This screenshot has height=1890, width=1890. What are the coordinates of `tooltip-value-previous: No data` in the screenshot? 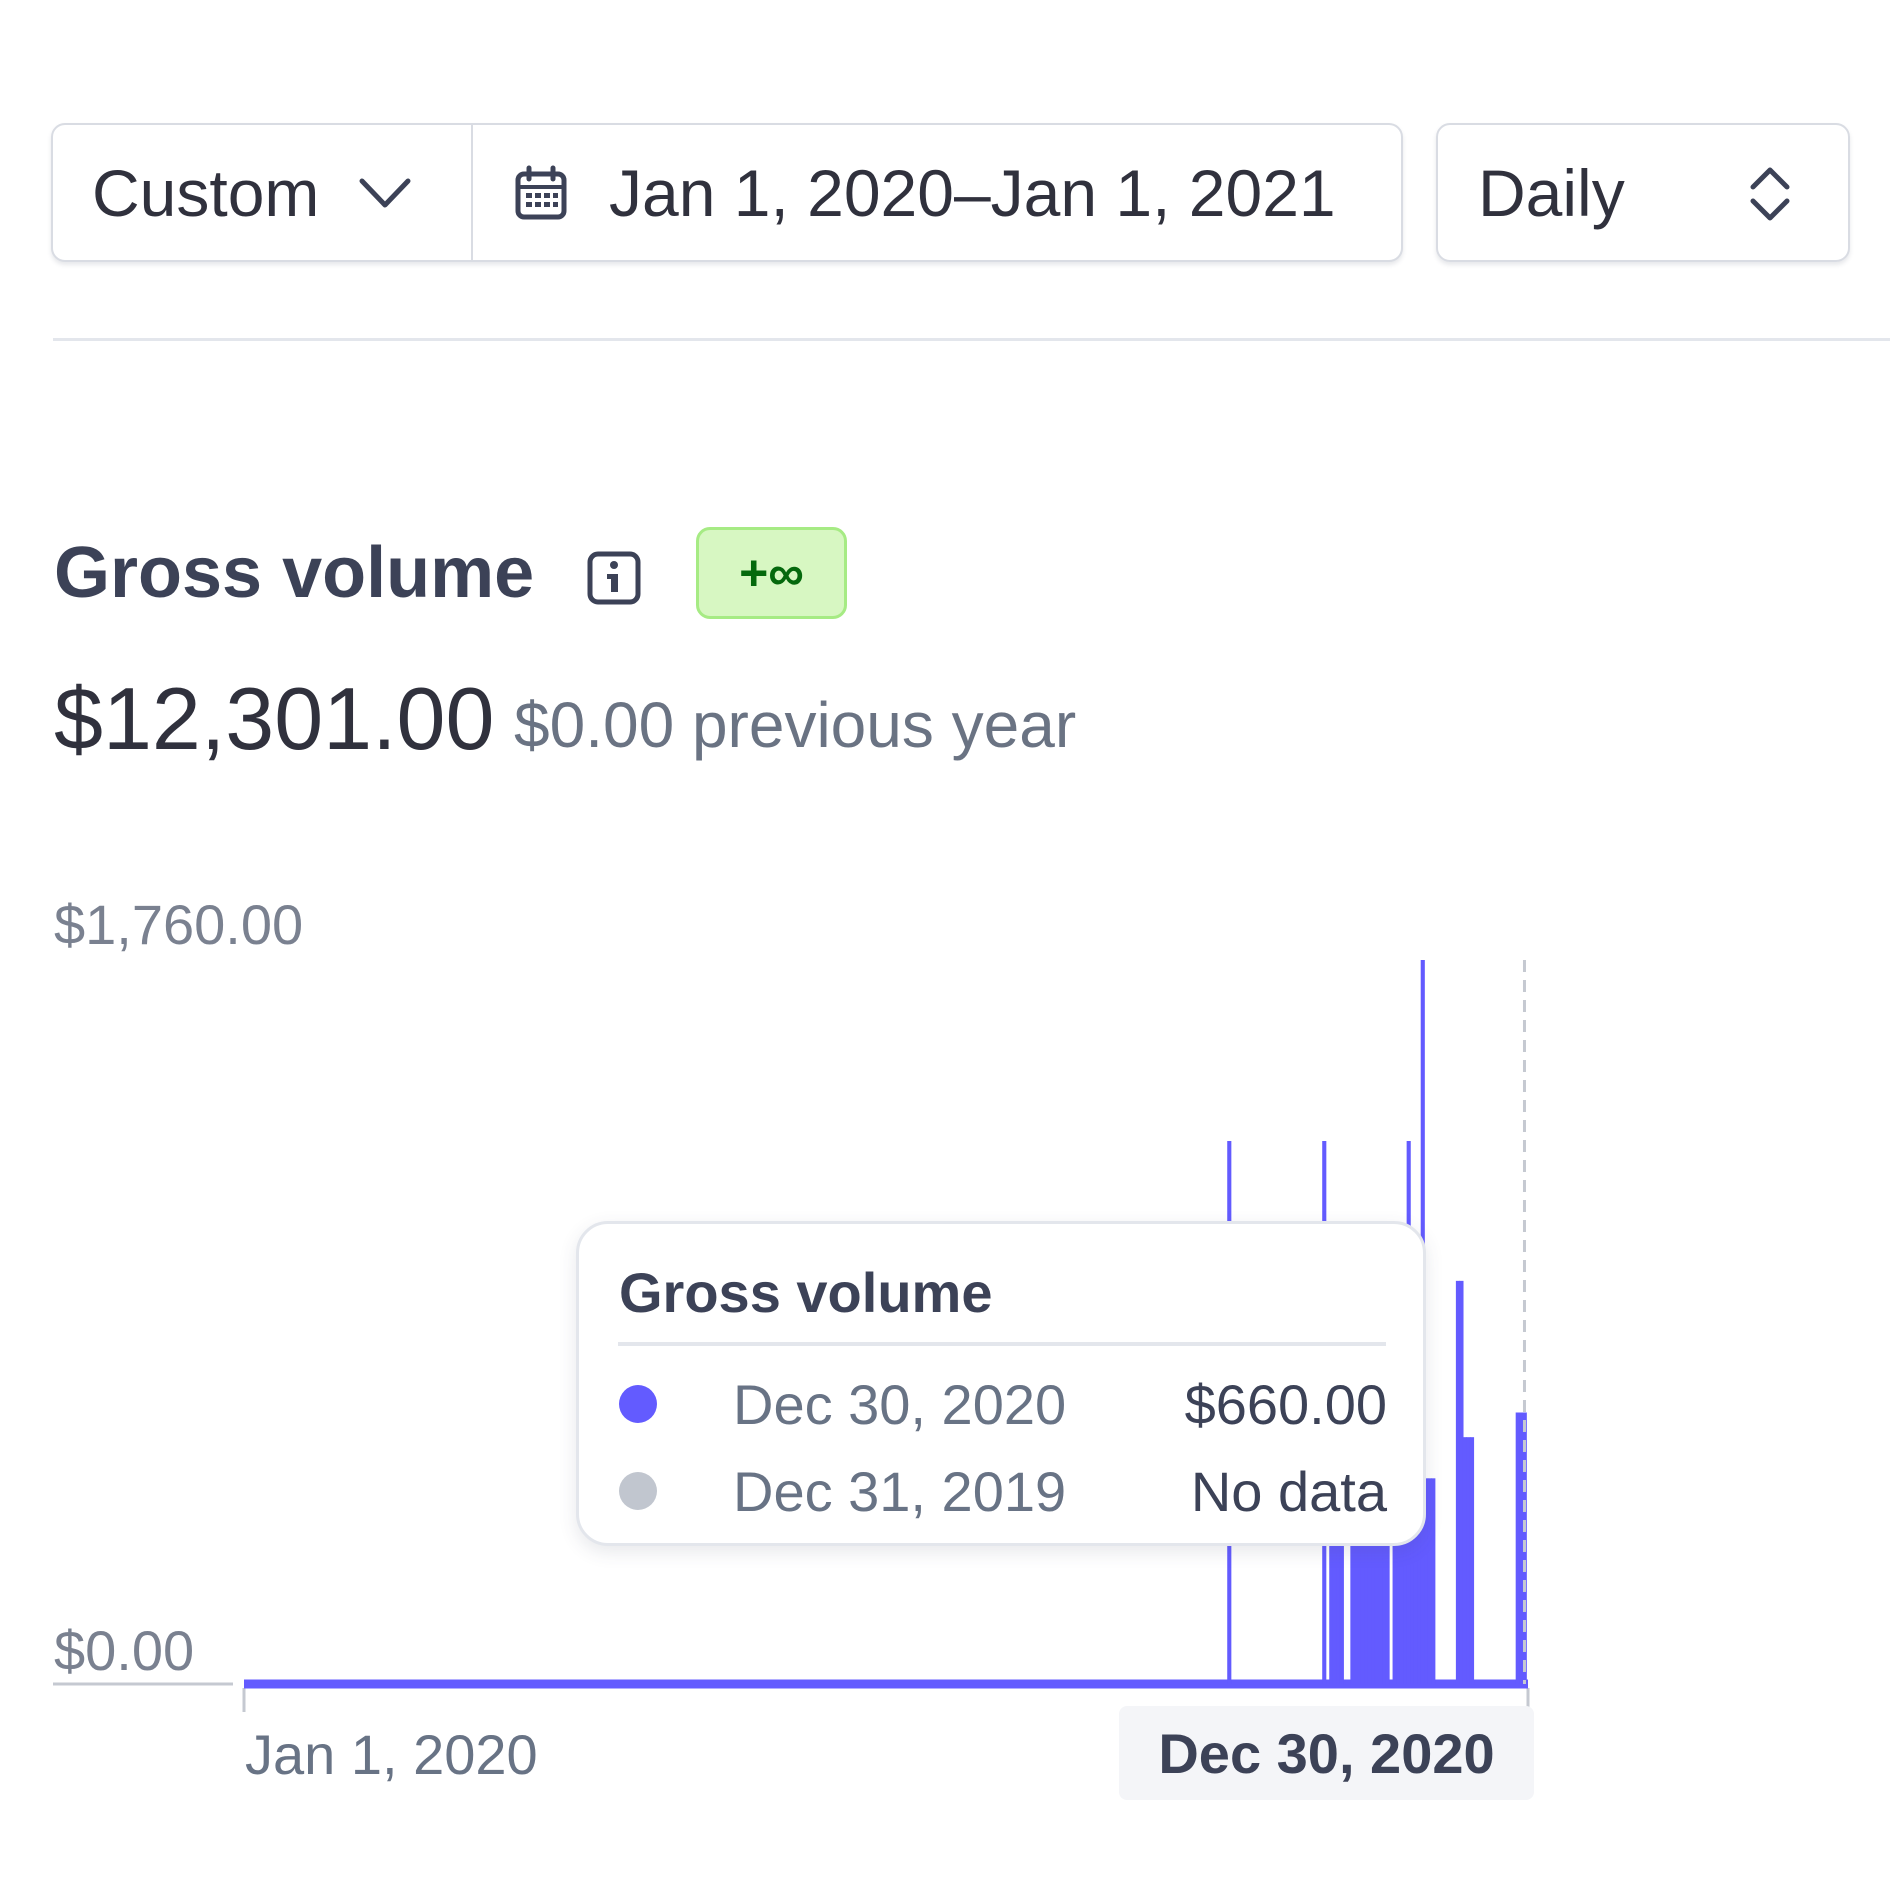 It's located at (1288, 1491).